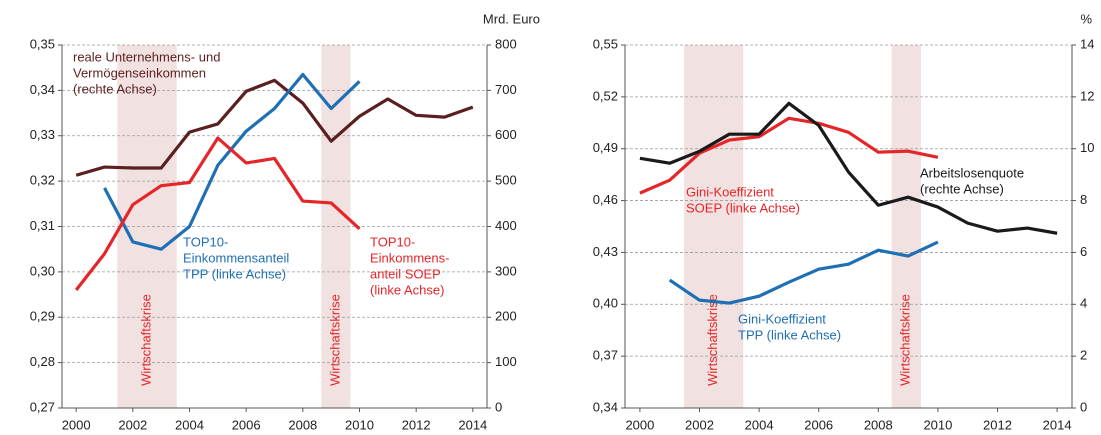 This screenshot has width=1101, height=435. I want to click on y-tick-label: 0,52, so click(605, 95).